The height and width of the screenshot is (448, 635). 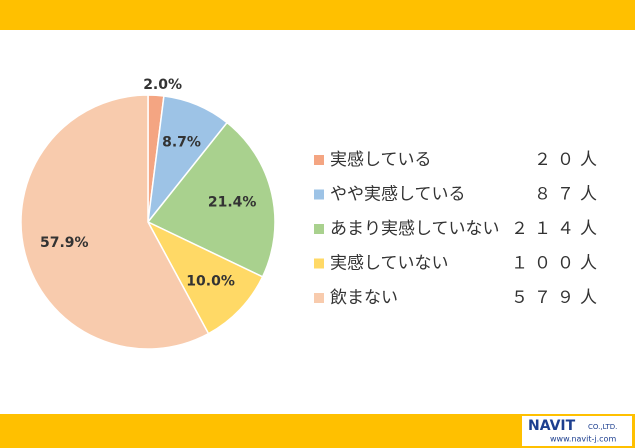 I want to click on count-label: ５７９人, so click(x=557, y=298).